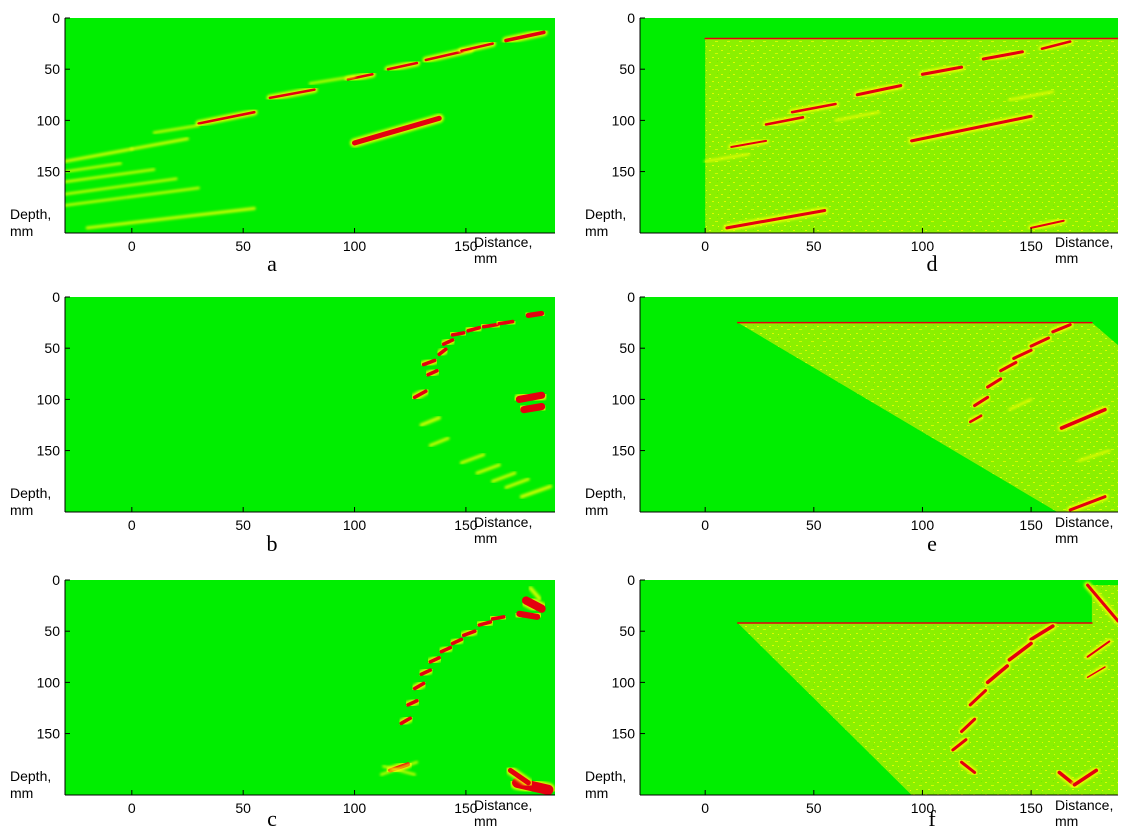 This screenshot has width=1123, height=835. What do you see at coordinates (814, 525) in the screenshot?
I see `x-tick-label: 50` at bounding box center [814, 525].